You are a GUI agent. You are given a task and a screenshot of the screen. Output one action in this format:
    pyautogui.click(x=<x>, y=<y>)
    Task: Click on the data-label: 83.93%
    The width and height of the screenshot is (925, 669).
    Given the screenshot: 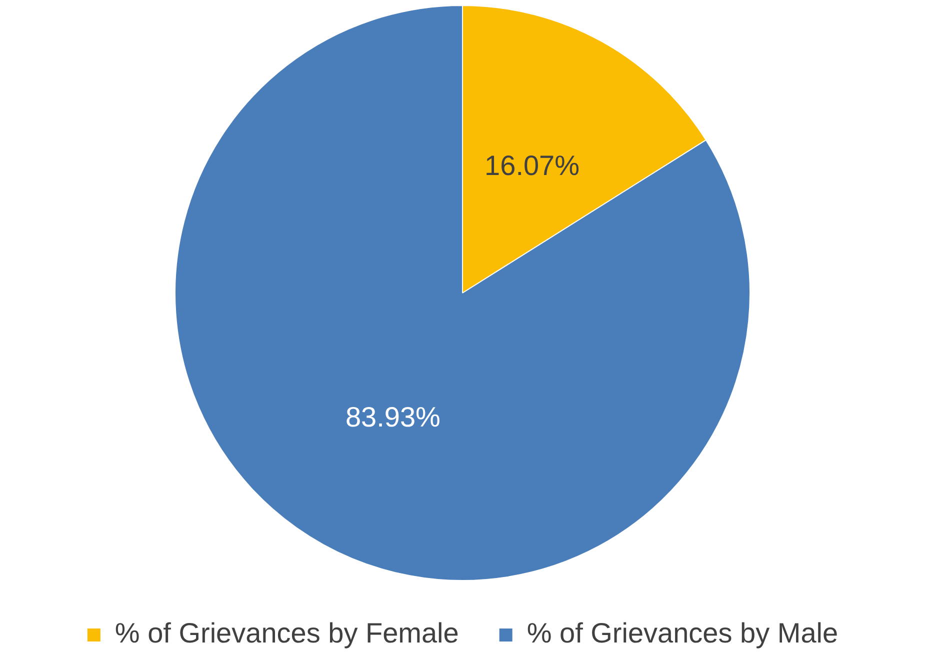 What is the action you would take?
    pyautogui.click(x=392, y=417)
    